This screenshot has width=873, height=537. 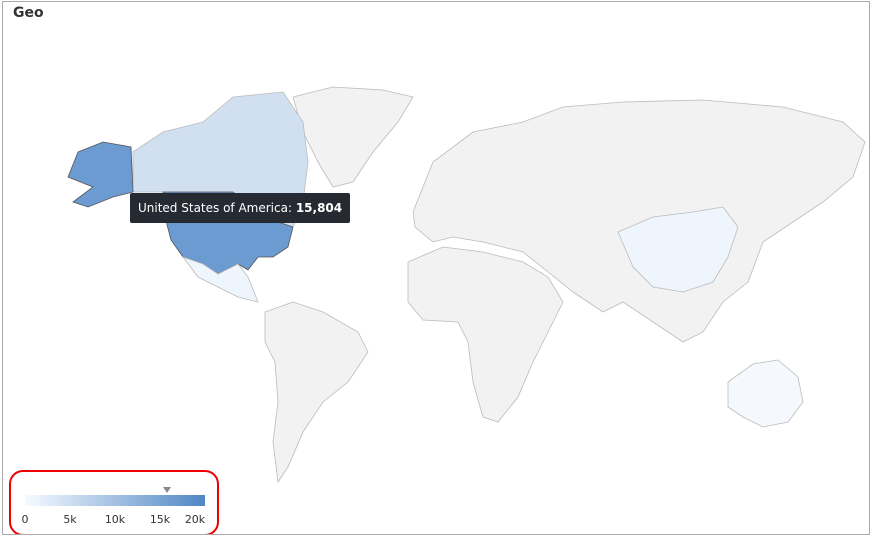 I want to click on region-south-america, so click(x=316, y=392).